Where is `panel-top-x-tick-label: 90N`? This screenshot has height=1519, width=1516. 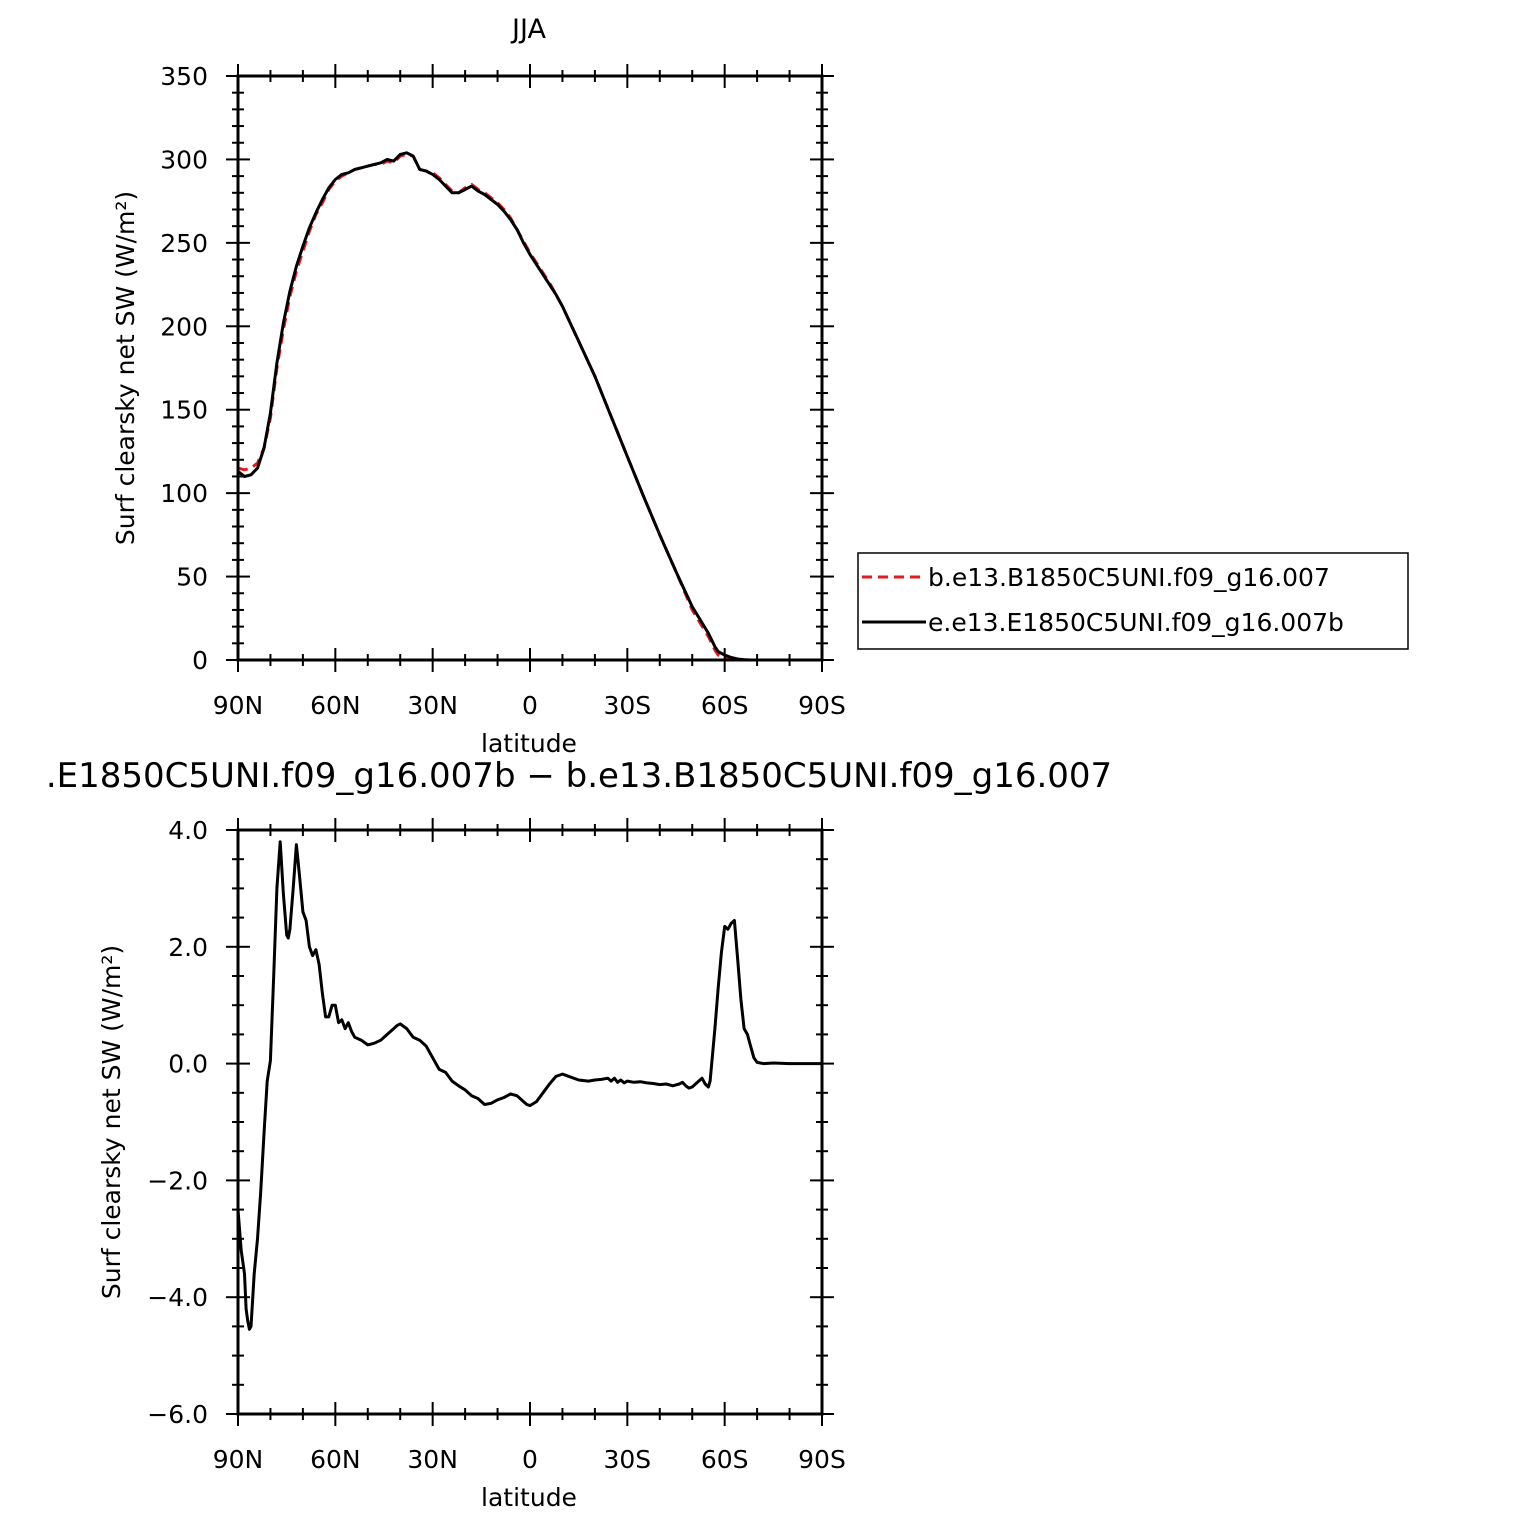
panel-top-x-tick-label: 90N is located at coordinates (238, 705).